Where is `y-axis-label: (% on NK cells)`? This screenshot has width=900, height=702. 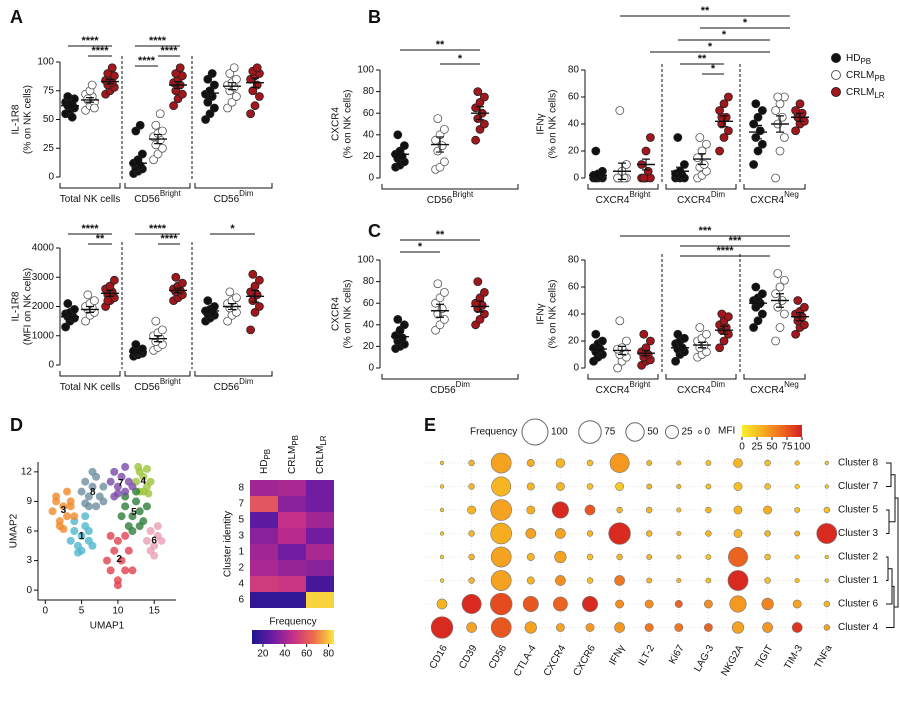
y-axis-label: (% on NK cells) is located at coordinates (553, 314).